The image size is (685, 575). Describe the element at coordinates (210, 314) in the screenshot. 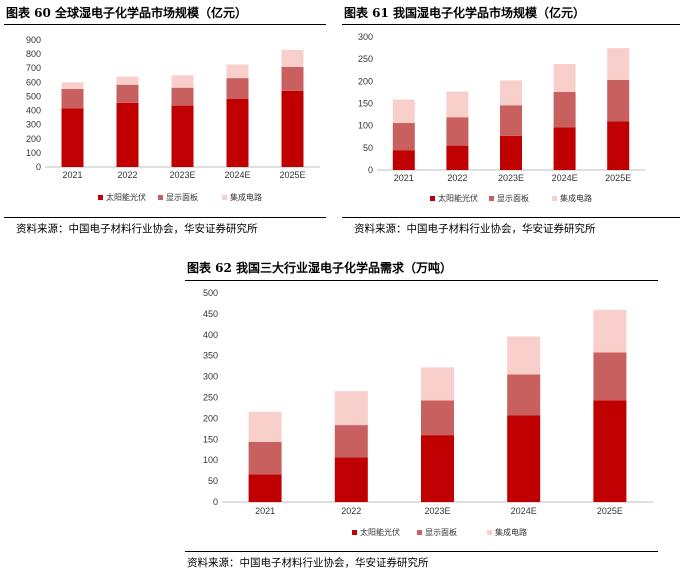

I see `y-tick-label: 450` at that location.